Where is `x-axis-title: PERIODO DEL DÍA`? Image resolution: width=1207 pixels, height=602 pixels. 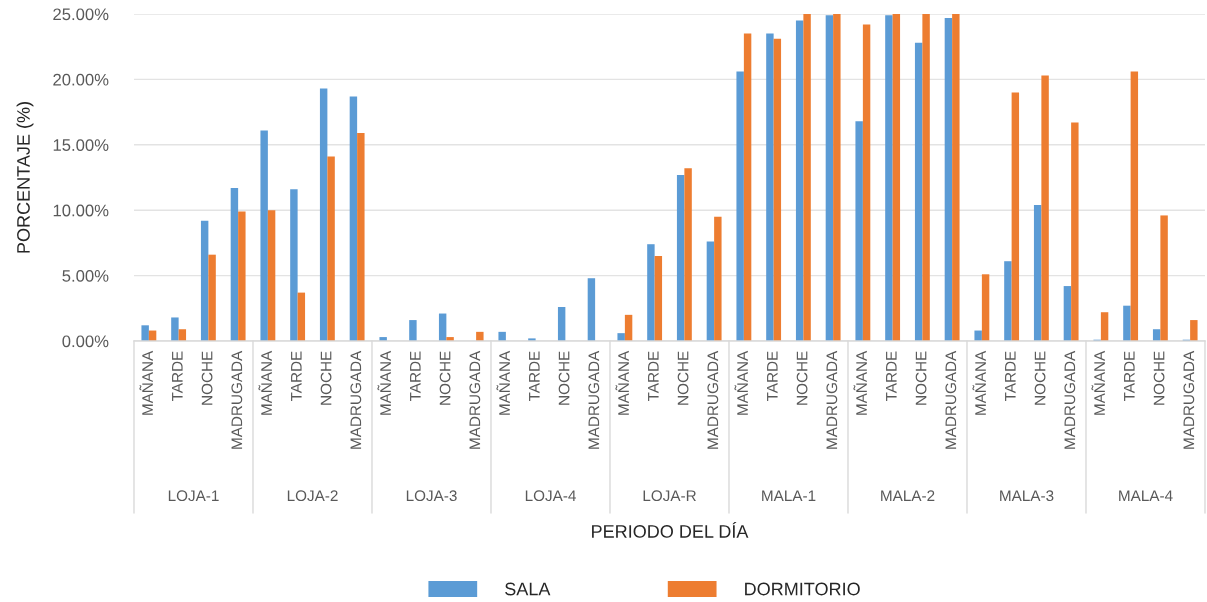 x-axis-title: PERIODO DEL DÍA is located at coordinates (670, 530).